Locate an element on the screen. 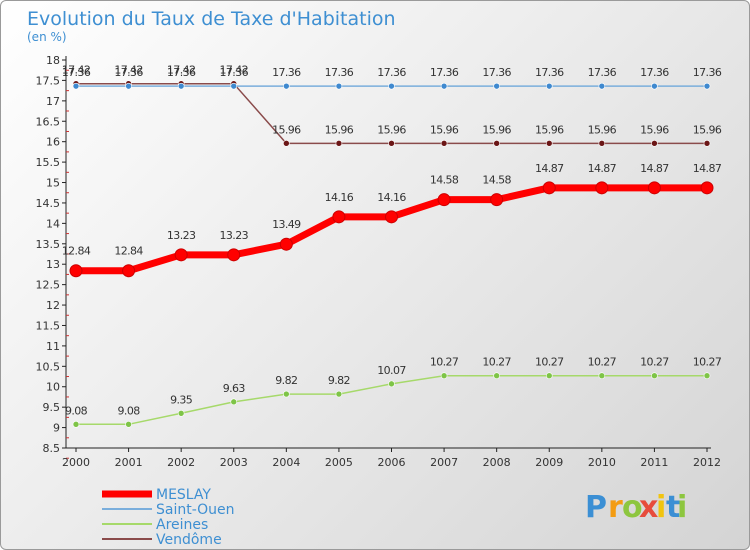 This screenshot has width=750, height=550. x-tick-label: 2006 is located at coordinates (392, 462).